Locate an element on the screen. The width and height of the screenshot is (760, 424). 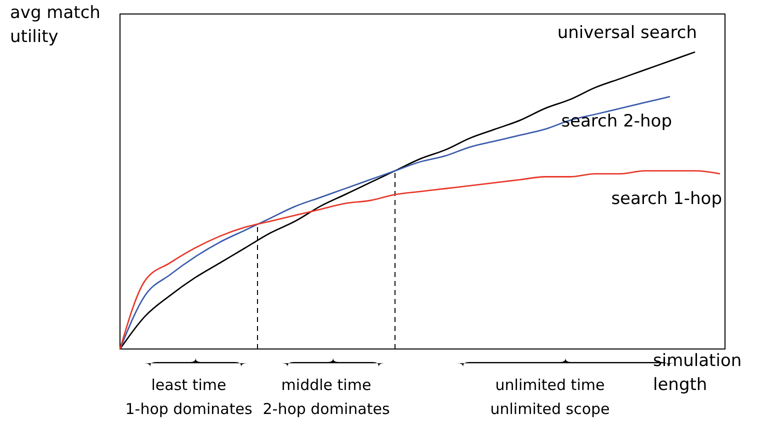
series-label: universal search is located at coordinates (627, 33).